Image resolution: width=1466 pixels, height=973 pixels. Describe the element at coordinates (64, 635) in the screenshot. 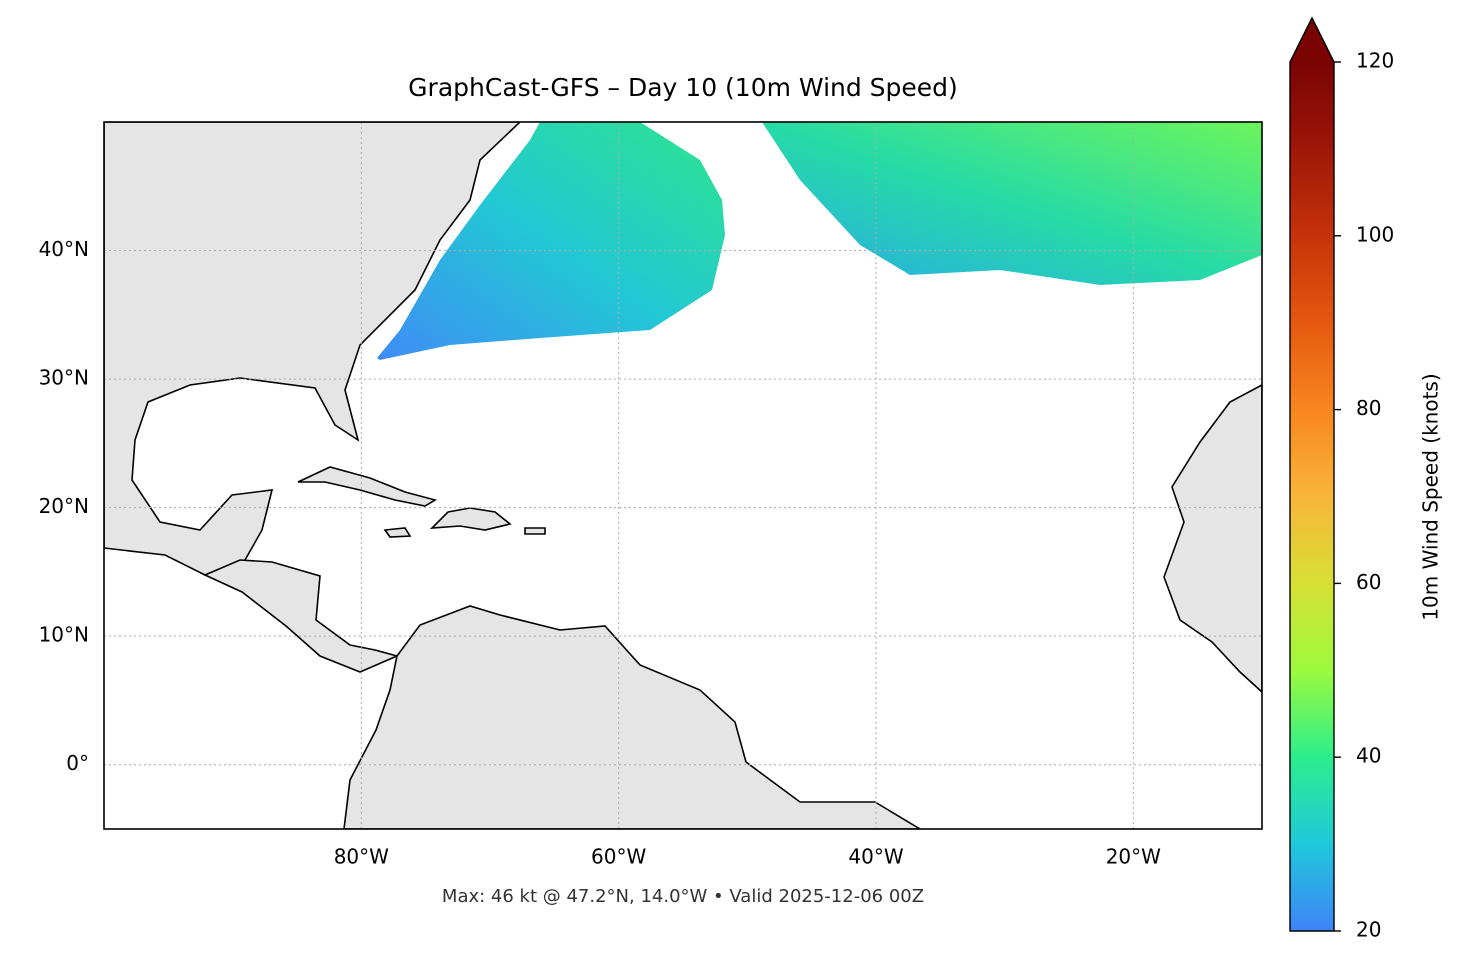

I see `y-tick-label: 10°N` at that location.